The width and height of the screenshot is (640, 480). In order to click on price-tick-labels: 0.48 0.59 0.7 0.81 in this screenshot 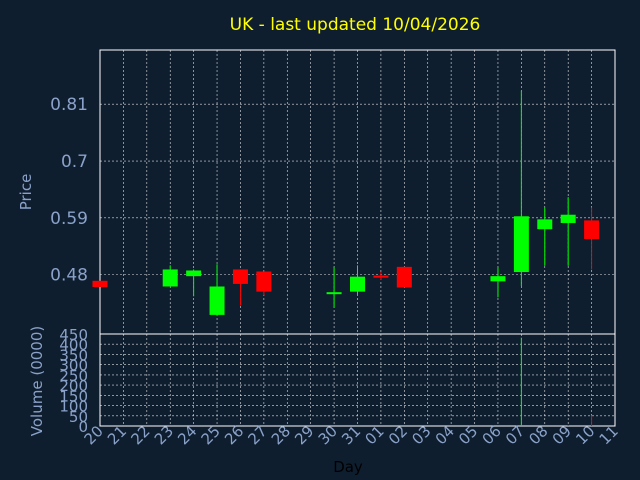, I will do `click(69, 190)`.